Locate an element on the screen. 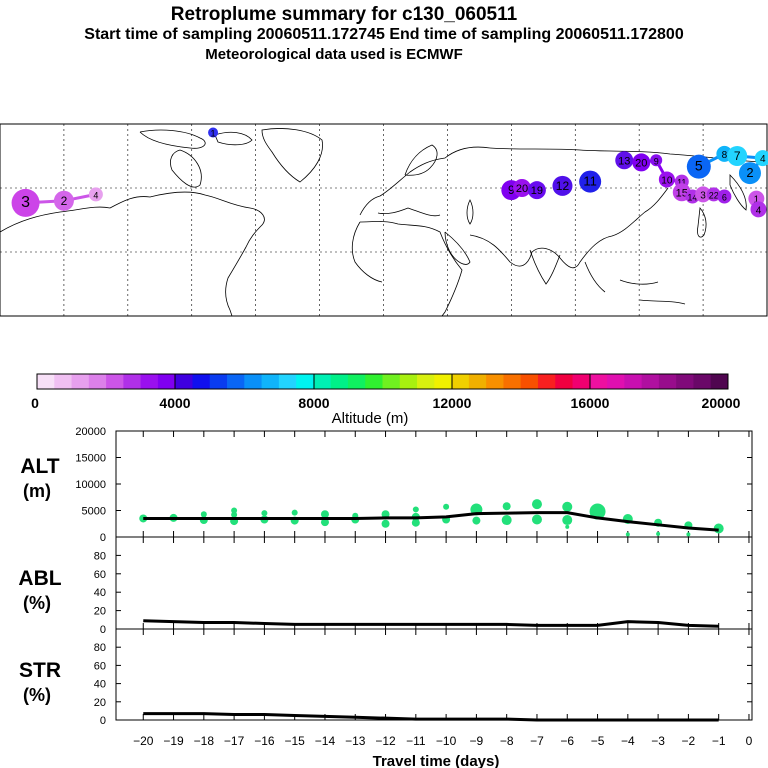 The image size is (768, 768). cluster-label: 22 is located at coordinates (714, 195).